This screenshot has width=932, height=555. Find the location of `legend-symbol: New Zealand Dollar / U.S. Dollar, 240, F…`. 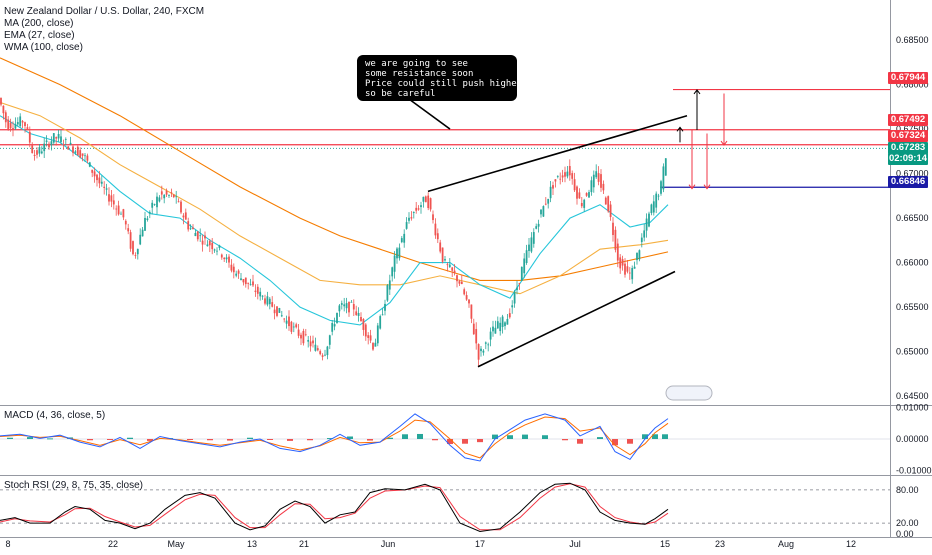

legend-symbol: New Zealand Dollar / U.S. Dollar, 240, F… is located at coordinates (104, 11).